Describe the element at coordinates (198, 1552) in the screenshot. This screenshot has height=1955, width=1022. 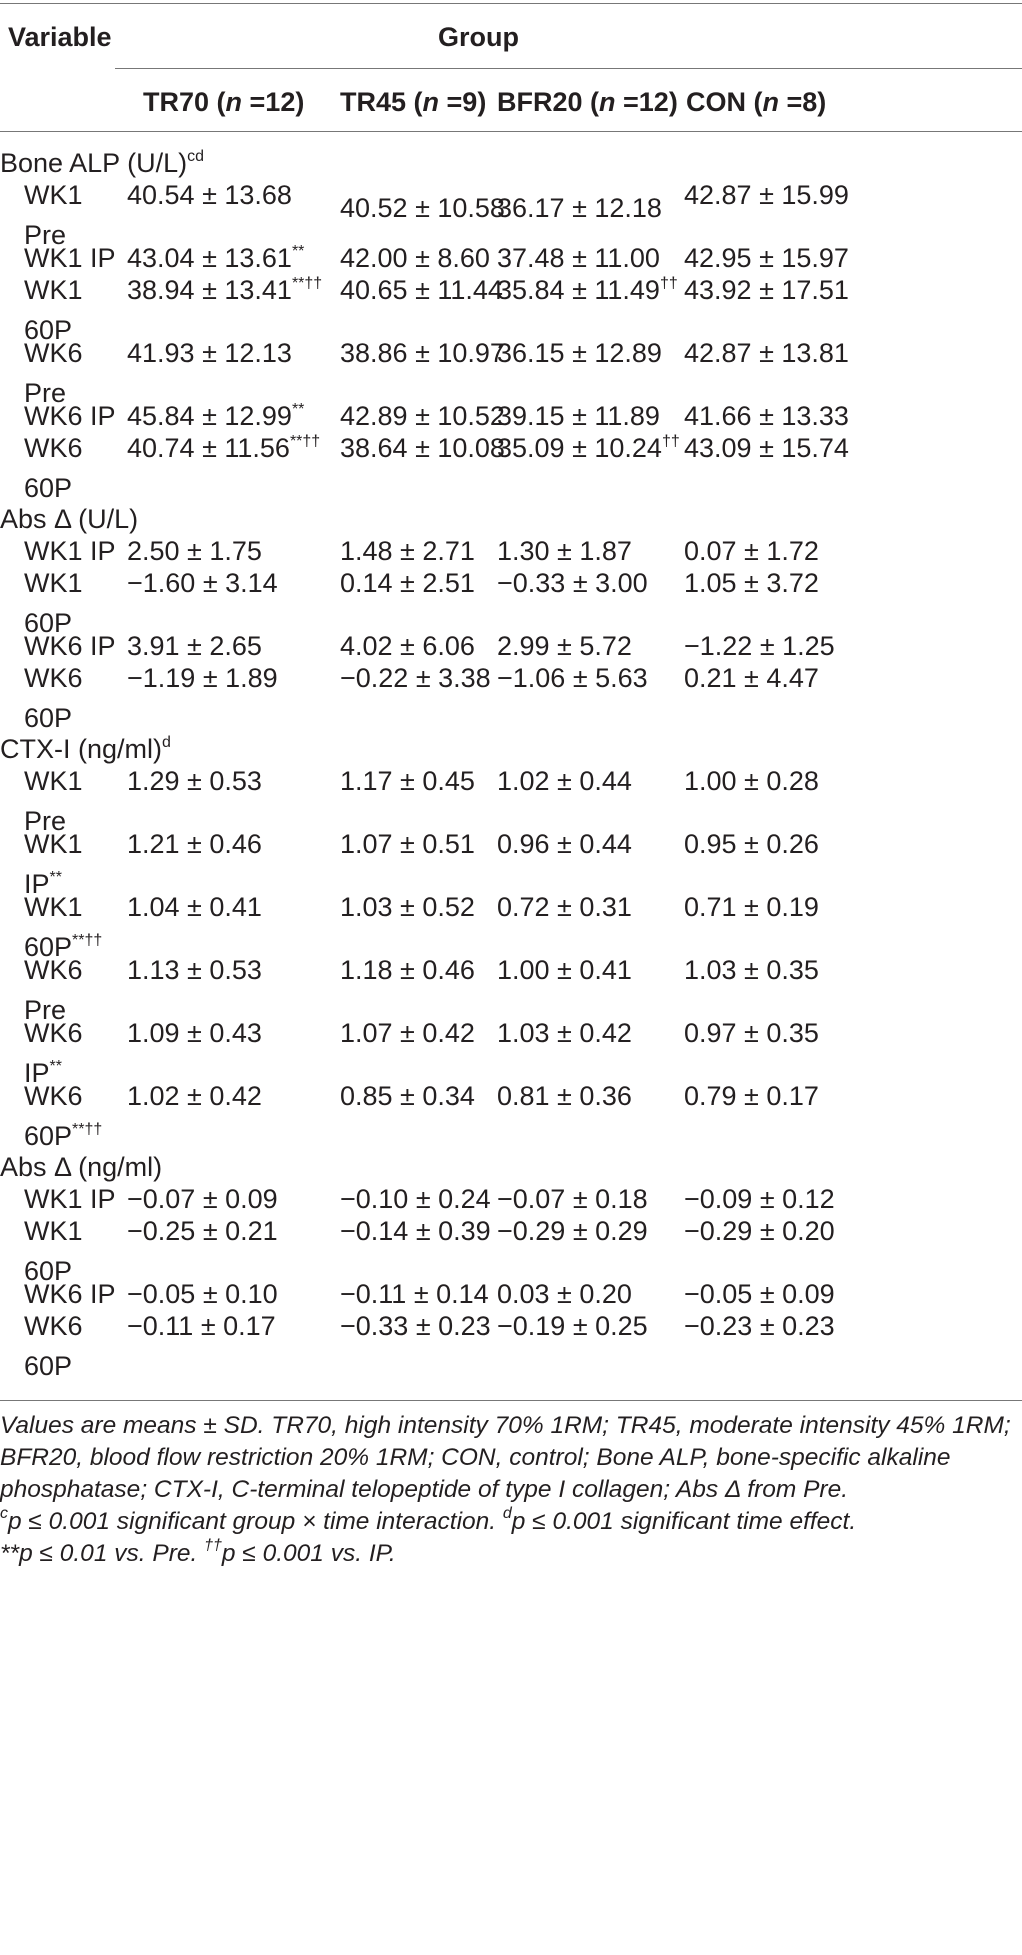
I see `footnote-posthoc: **p ≤ 0.01 vs. Pre. ††p ≤ 0.001 vs. IP.` at that location.